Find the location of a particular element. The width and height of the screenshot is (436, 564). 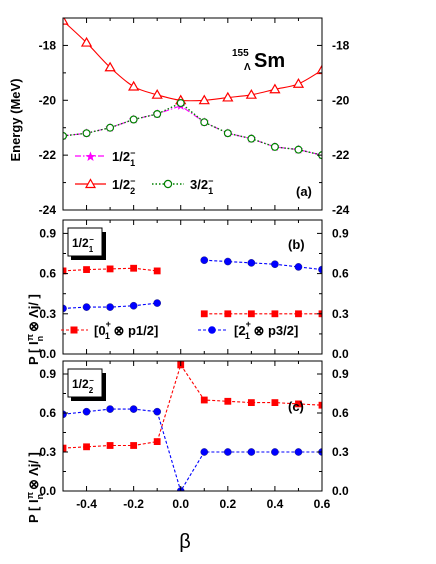

panel-c-xtick-label: 0.6 is located at coordinates (322, 504).